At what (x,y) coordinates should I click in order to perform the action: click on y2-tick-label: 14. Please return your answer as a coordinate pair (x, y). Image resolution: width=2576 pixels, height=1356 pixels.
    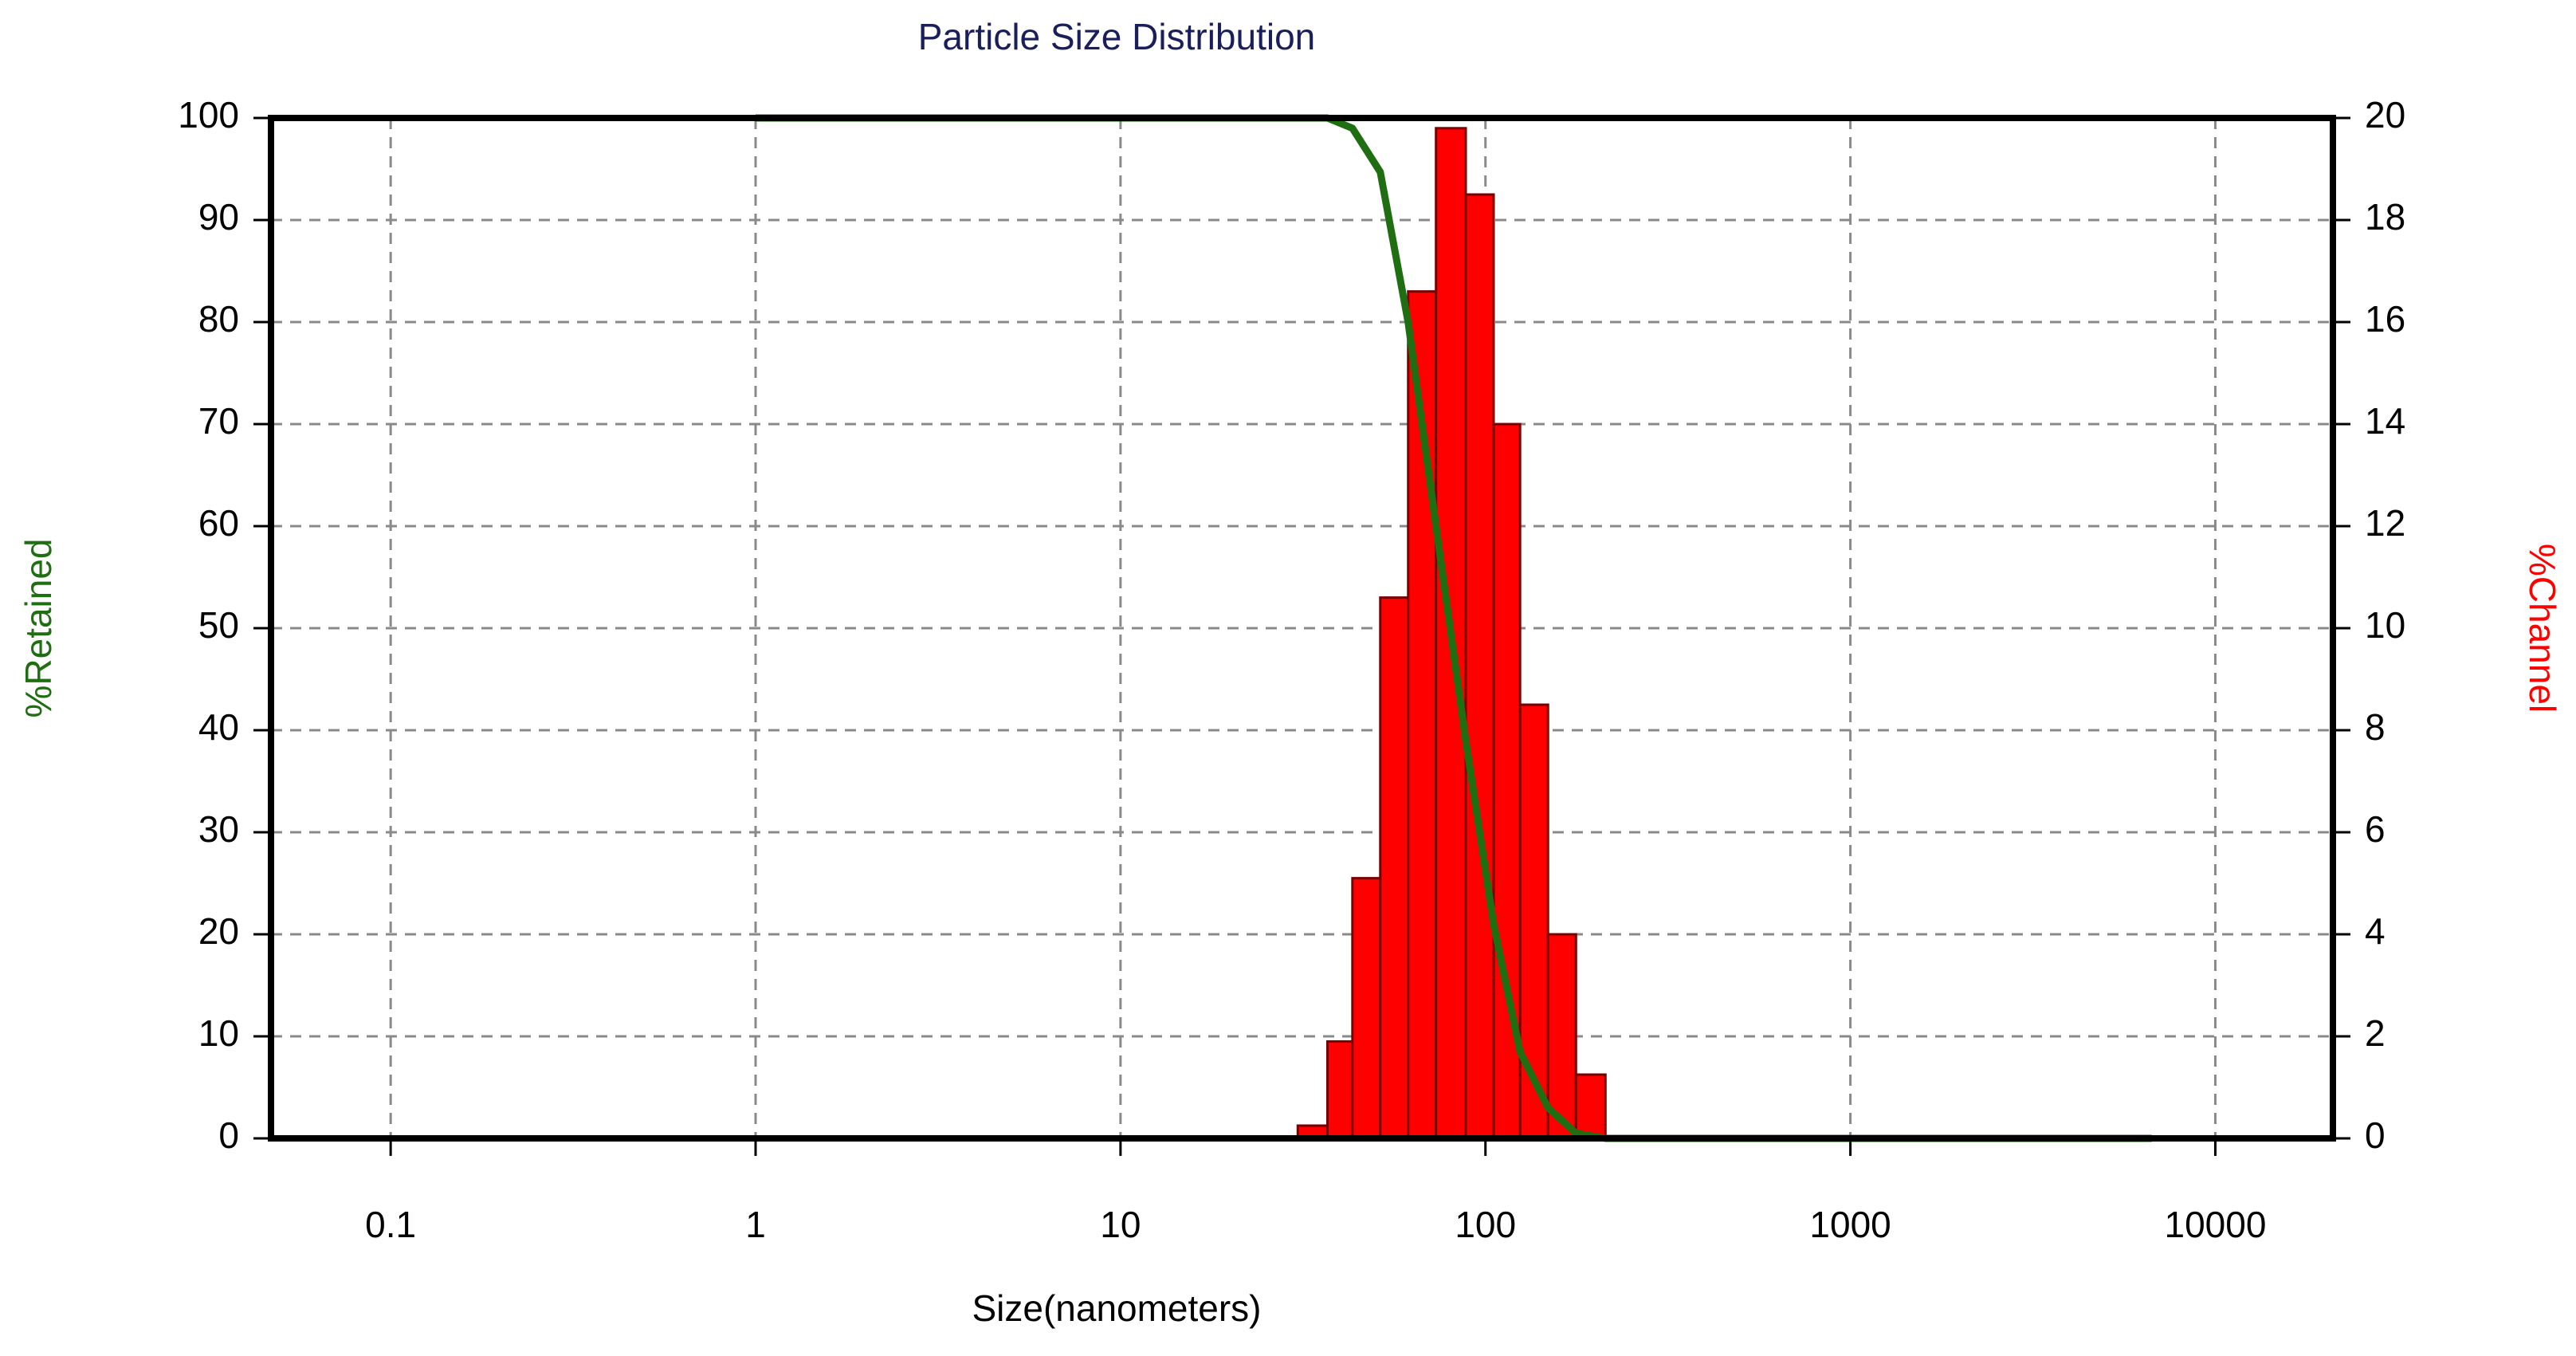
    Looking at the image, I should click on (2385, 421).